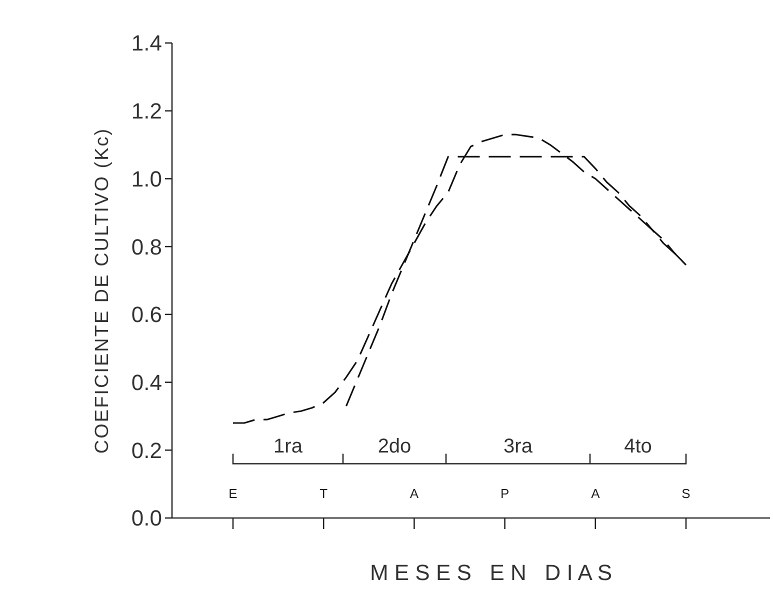 This screenshot has height=590, width=773. What do you see at coordinates (146, 179) in the screenshot?
I see `y-tick-label: 1.0` at bounding box center [146, 179].